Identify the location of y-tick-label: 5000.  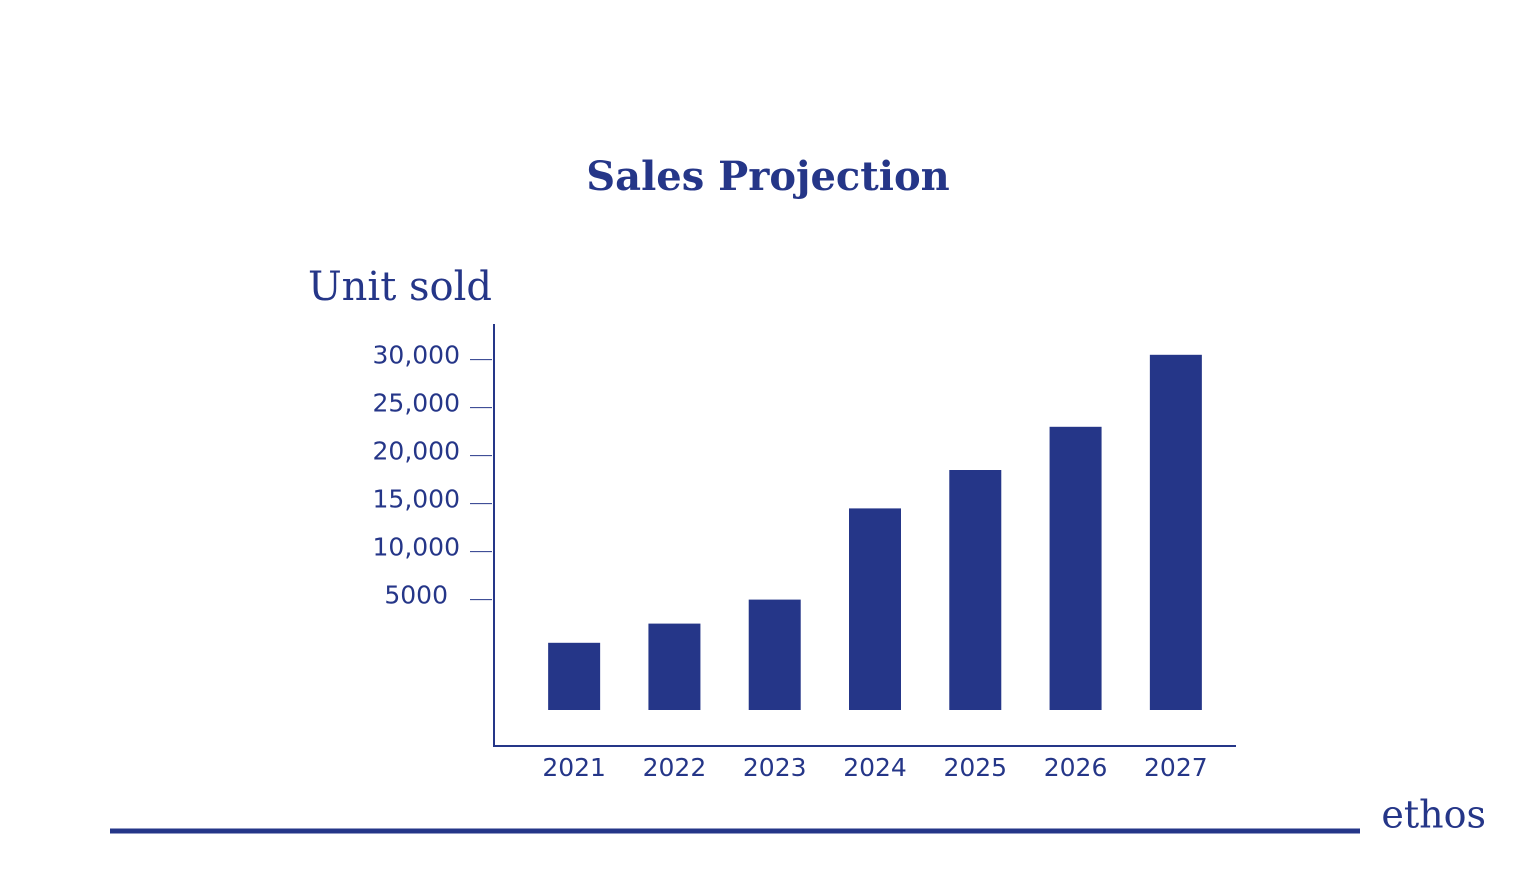
(416, 595).